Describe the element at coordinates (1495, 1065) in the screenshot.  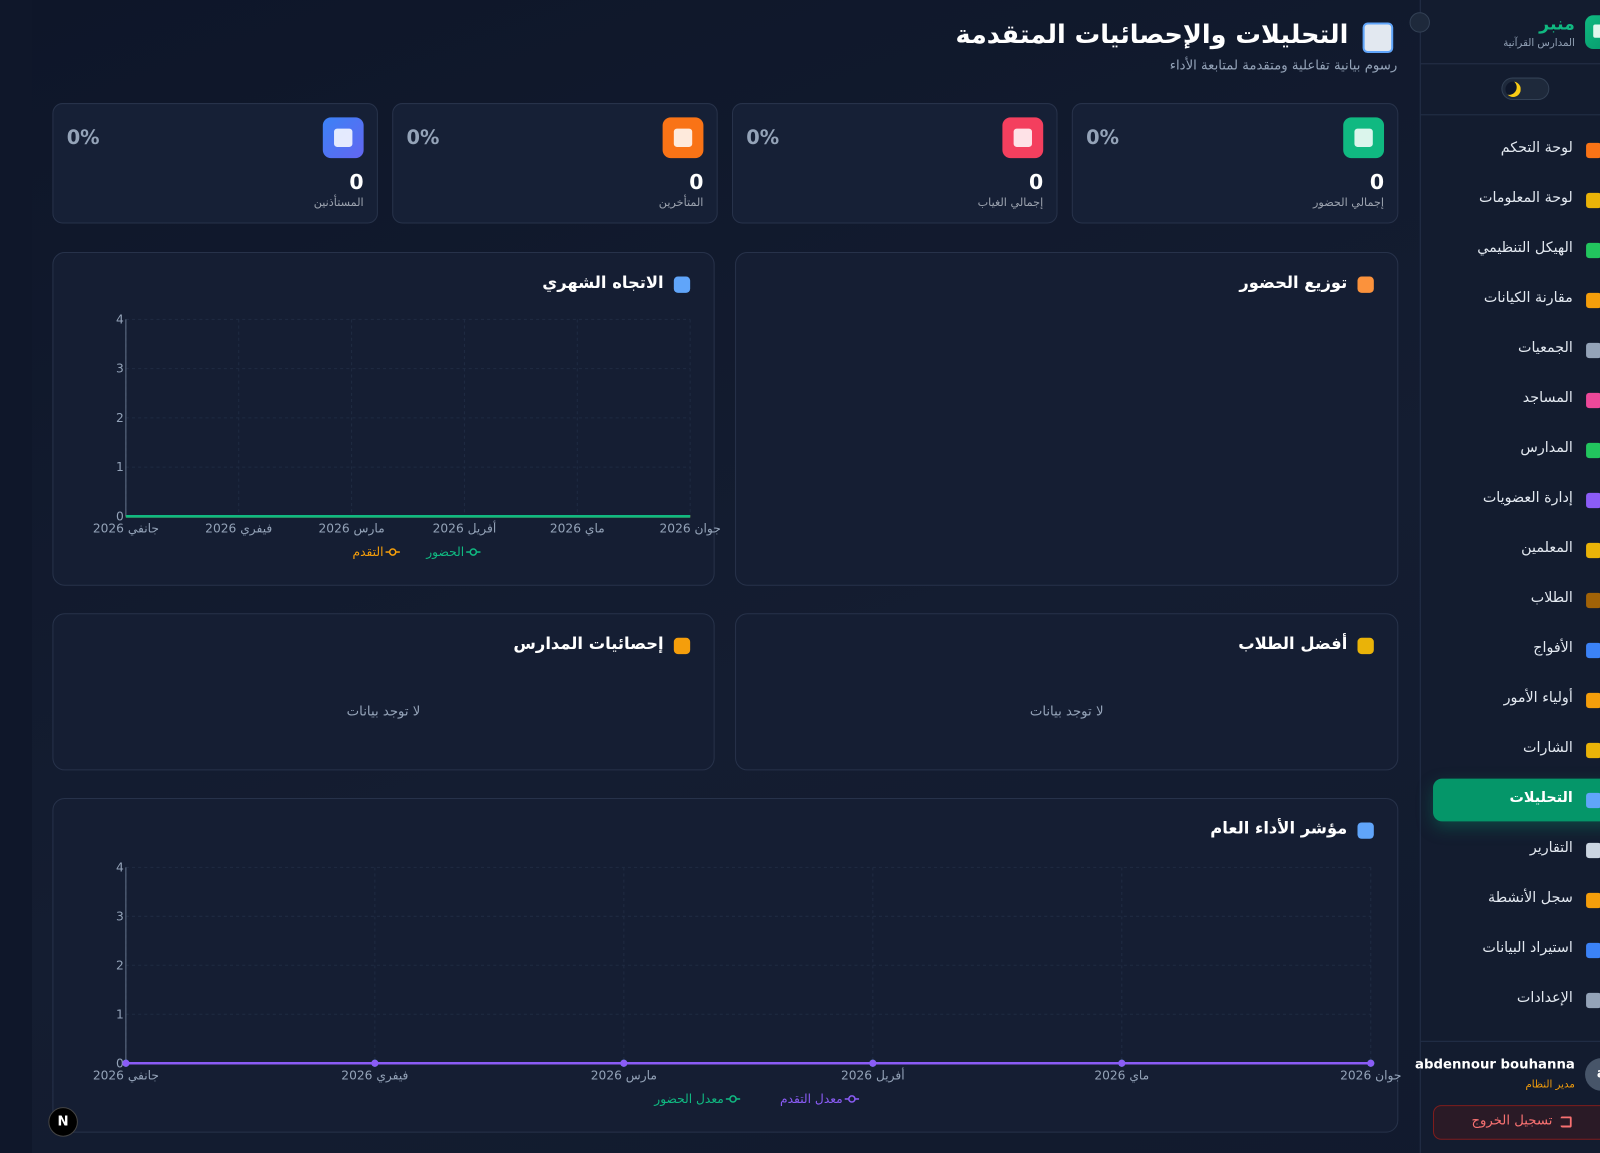
I see `user-name: abdennour bouhanna` at that location.